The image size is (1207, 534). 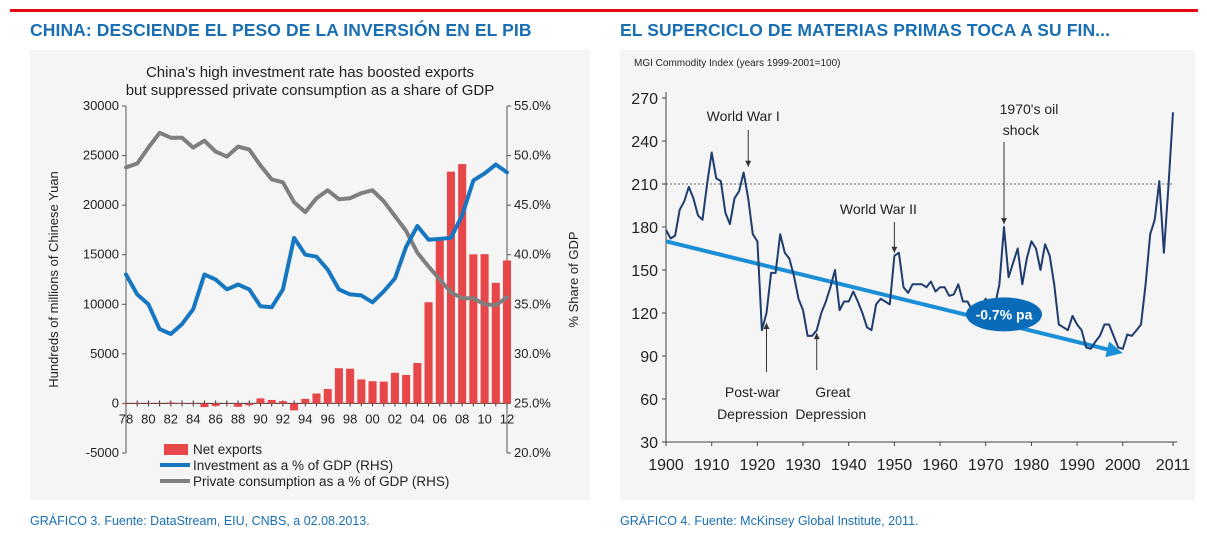 I want to click on x-axis-tick-label: 98, so click(x=350, y=418).